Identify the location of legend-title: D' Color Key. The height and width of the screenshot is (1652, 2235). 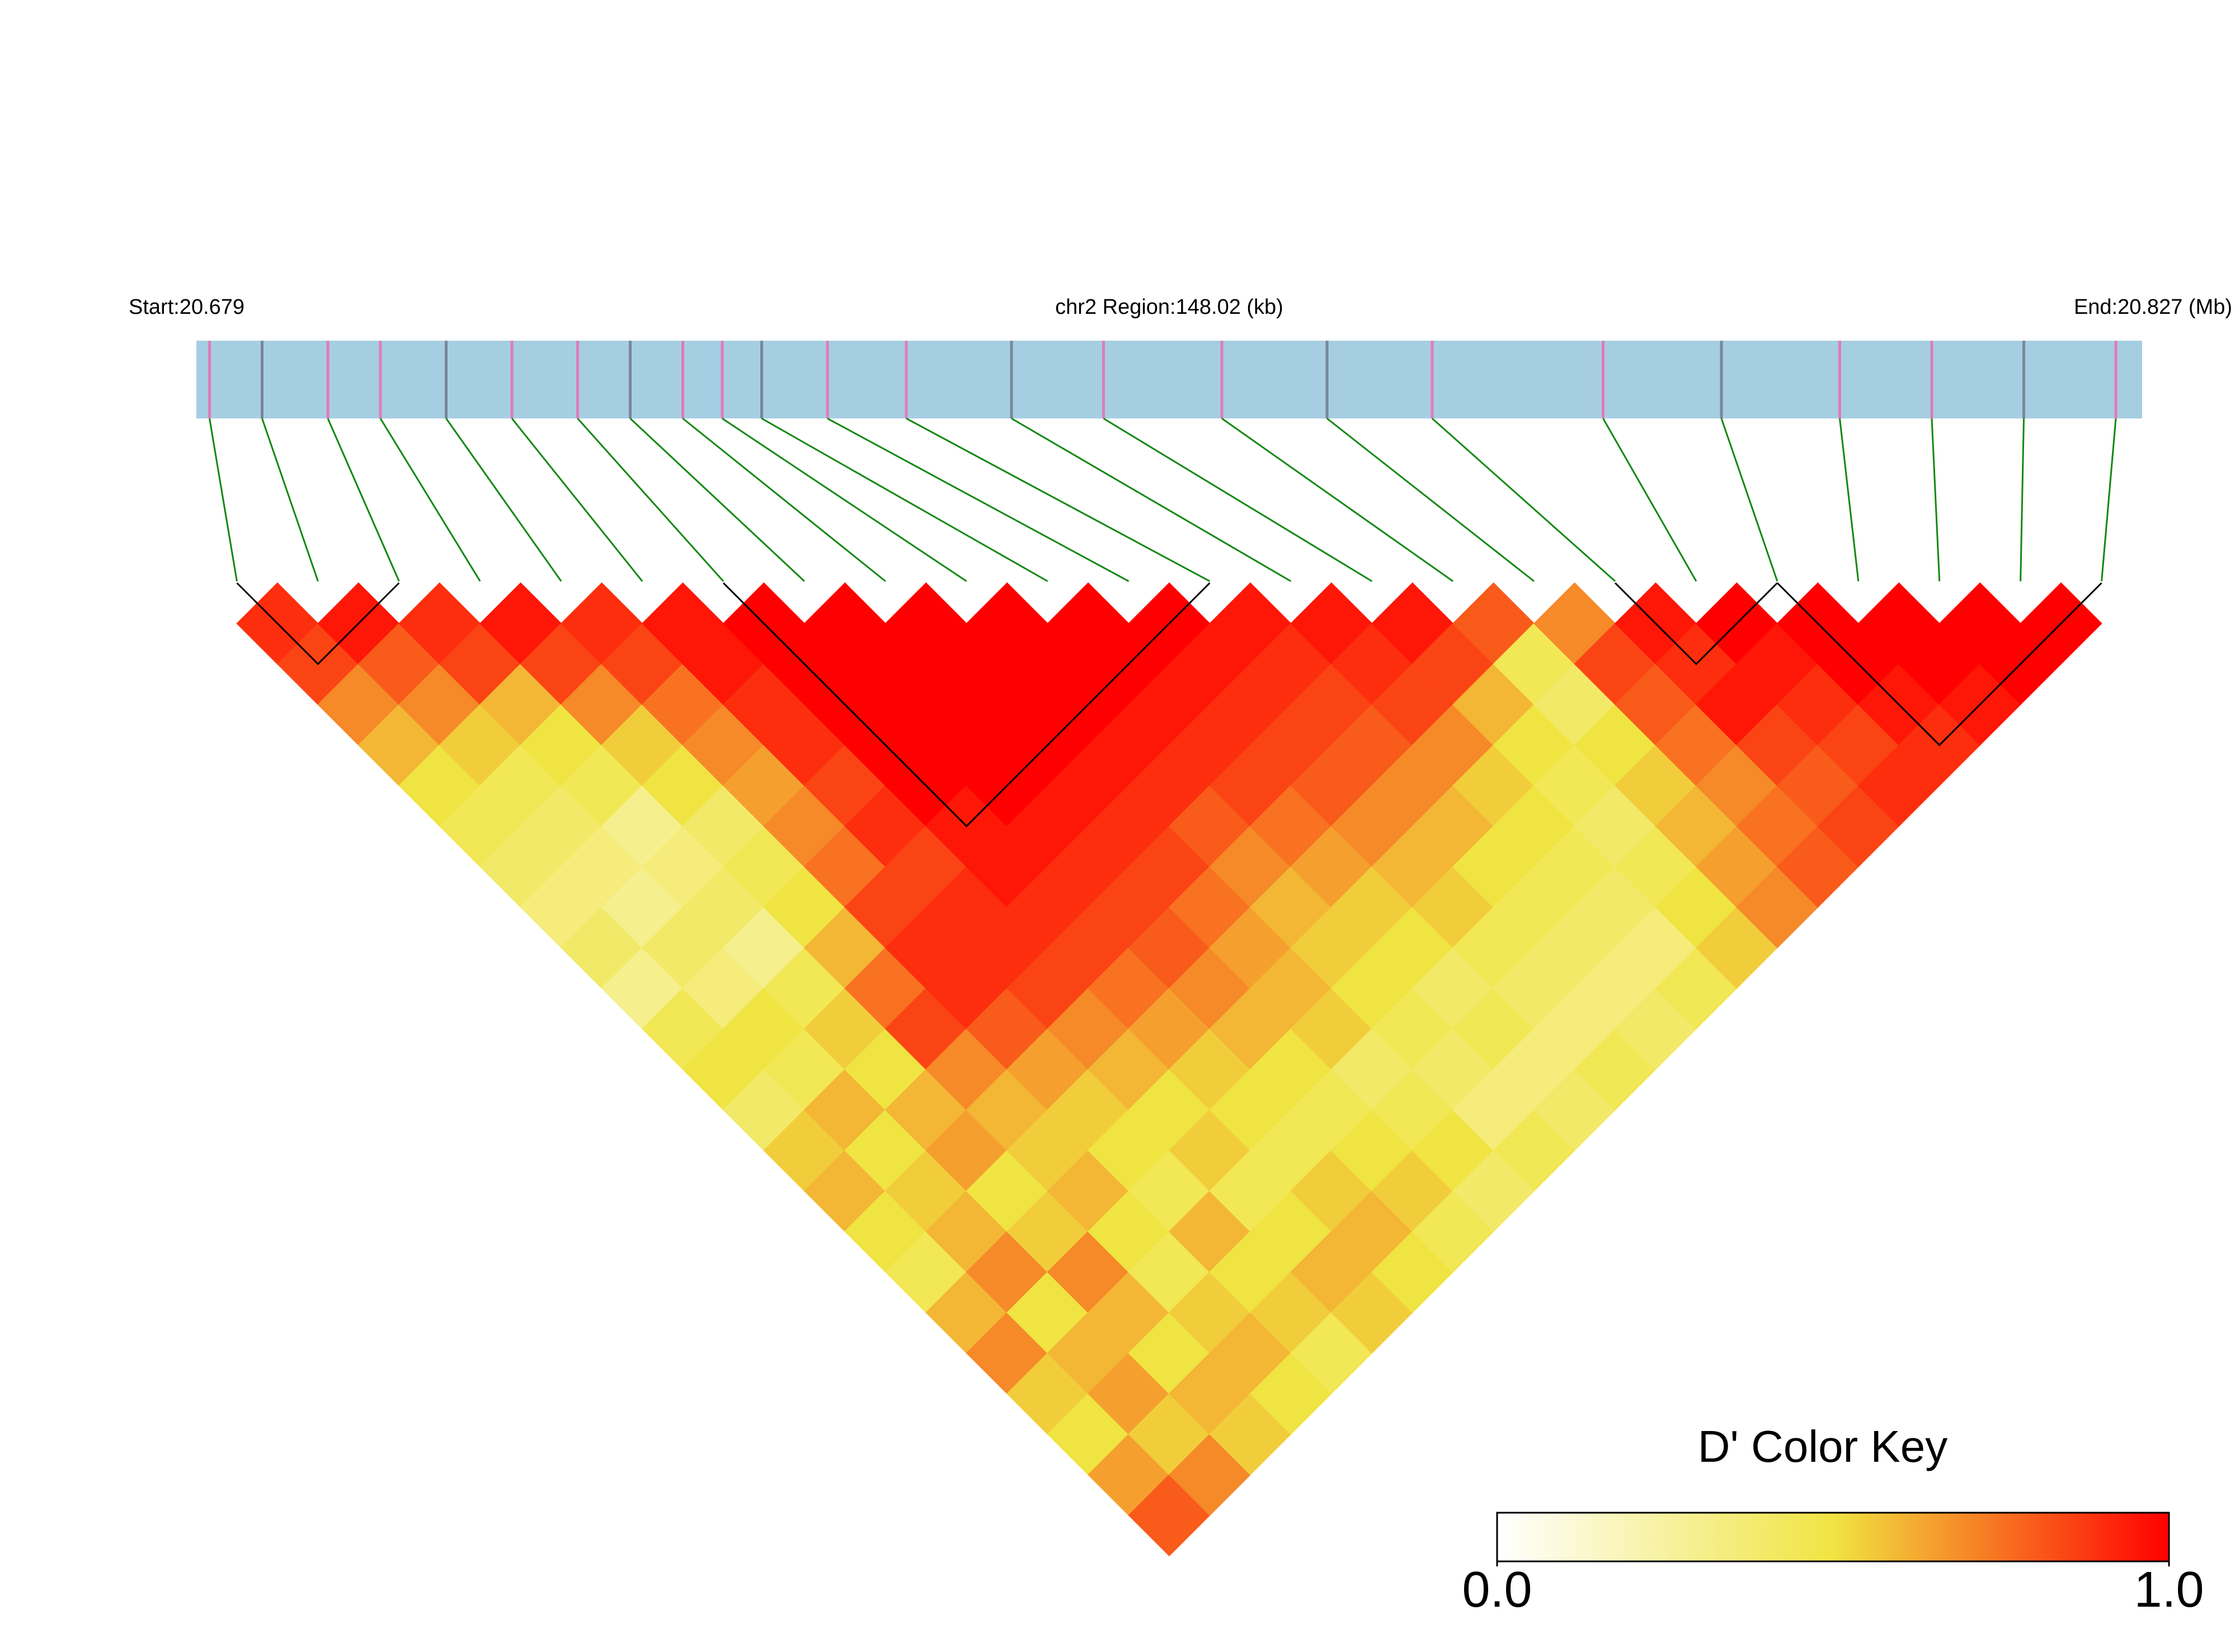
(1823, 1446).